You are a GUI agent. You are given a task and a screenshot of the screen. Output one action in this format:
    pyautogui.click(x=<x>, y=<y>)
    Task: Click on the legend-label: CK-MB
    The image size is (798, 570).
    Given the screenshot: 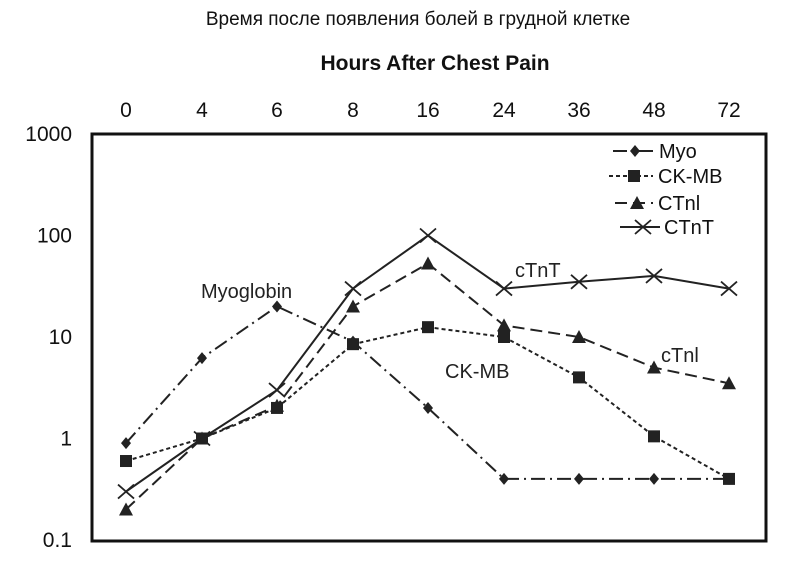 What is the action you would take?
    pyautogui.click(x=690, y=177)
    